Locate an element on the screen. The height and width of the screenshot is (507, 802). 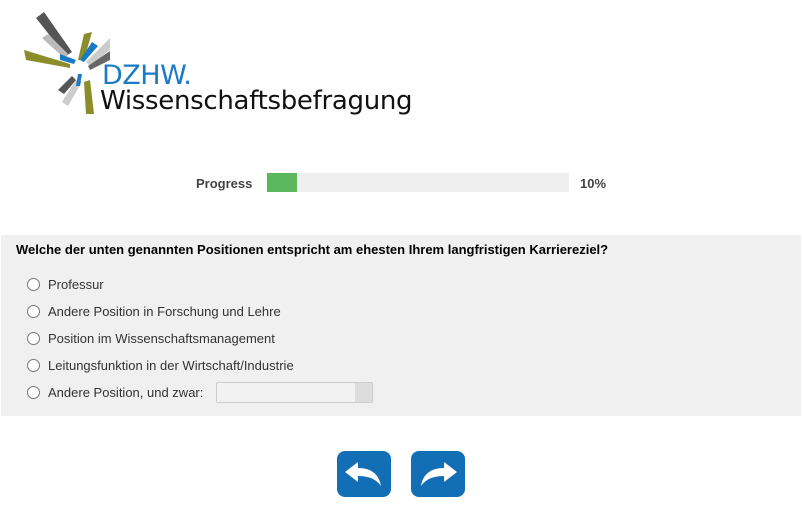
option-andere-forschung: Andere Position in Forschung und Lehre is located at coordinates (154, 311).